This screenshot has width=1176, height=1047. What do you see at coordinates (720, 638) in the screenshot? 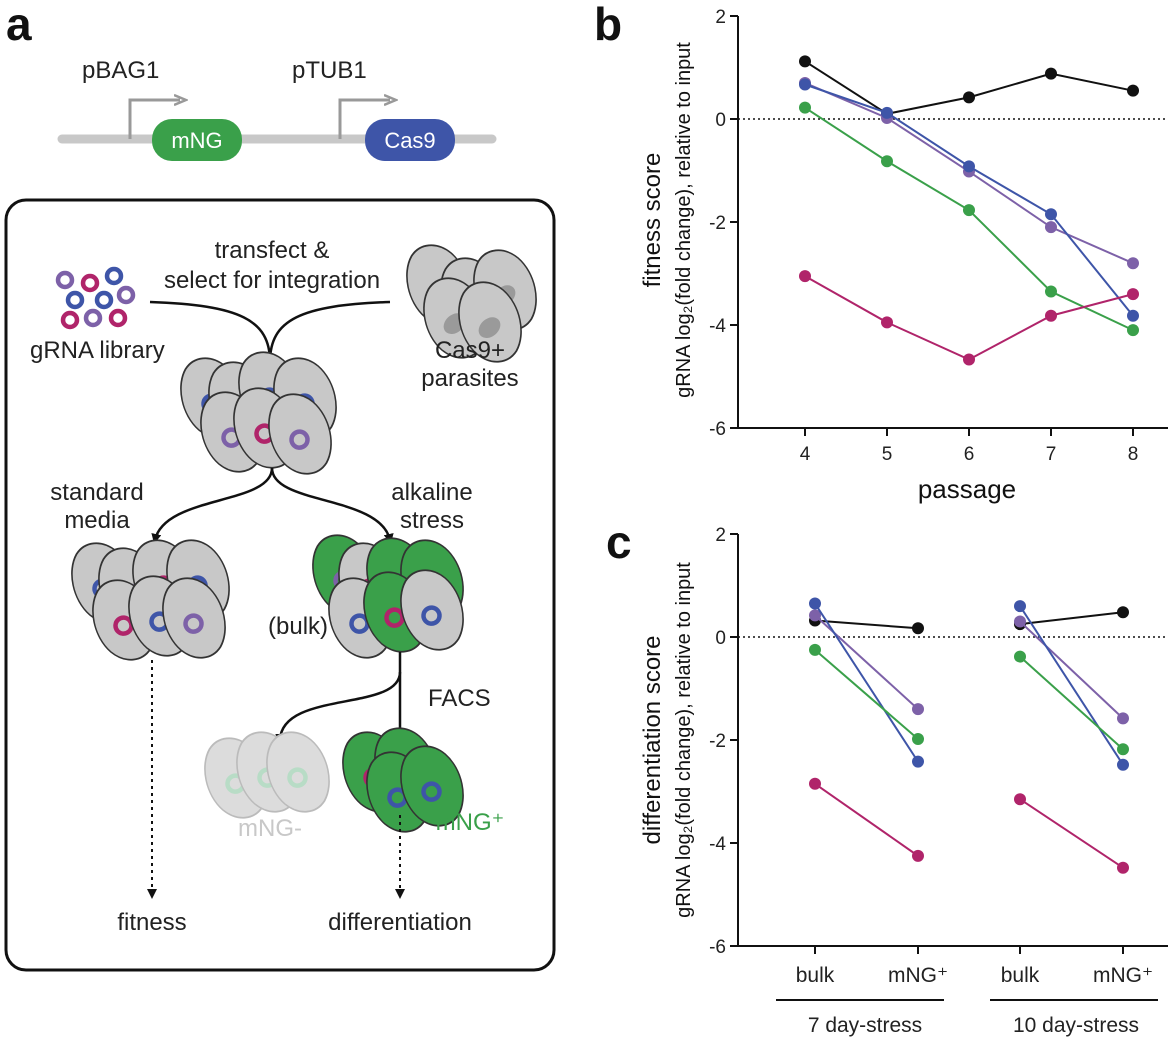
I see `chart-c-y-tick-label: 0` at bounding box center [720, 638].